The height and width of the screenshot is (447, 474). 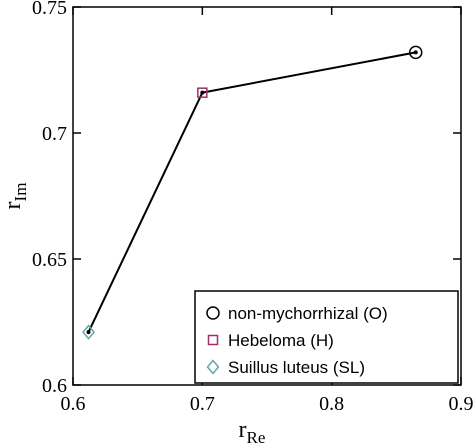 I want to click on x-axis-label: rRe, so click(x=252, y=432).